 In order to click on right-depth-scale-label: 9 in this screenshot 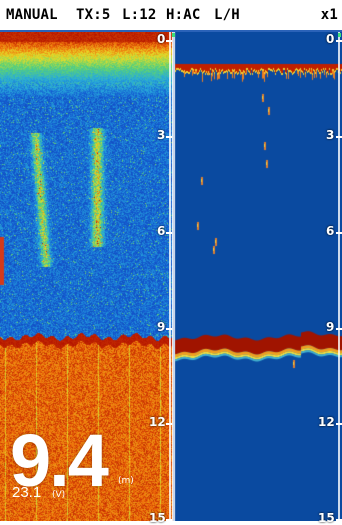, I will do `click(330, 326)`.